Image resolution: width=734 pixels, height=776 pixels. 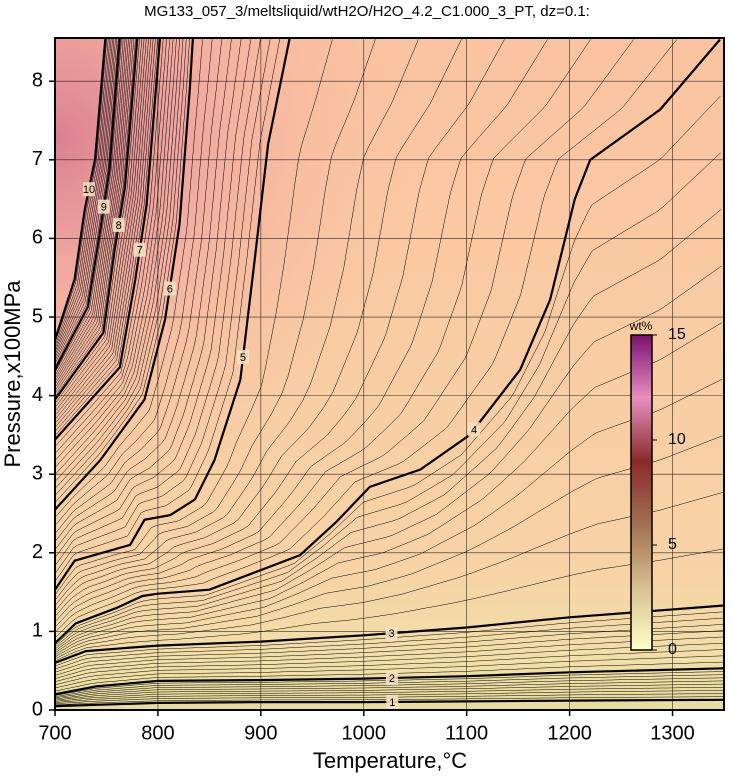 What do you see at coordinates (37, 81) in the screenshot?
I see `y-tick-label: 8` at bounding box center [37, 81].